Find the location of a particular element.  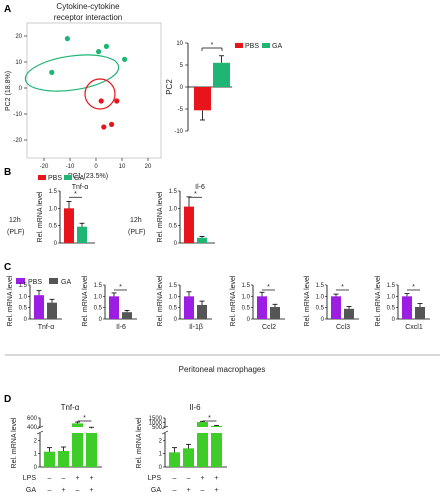

d-il6-ytick-2: 500 is located at coordinates (157, 428).